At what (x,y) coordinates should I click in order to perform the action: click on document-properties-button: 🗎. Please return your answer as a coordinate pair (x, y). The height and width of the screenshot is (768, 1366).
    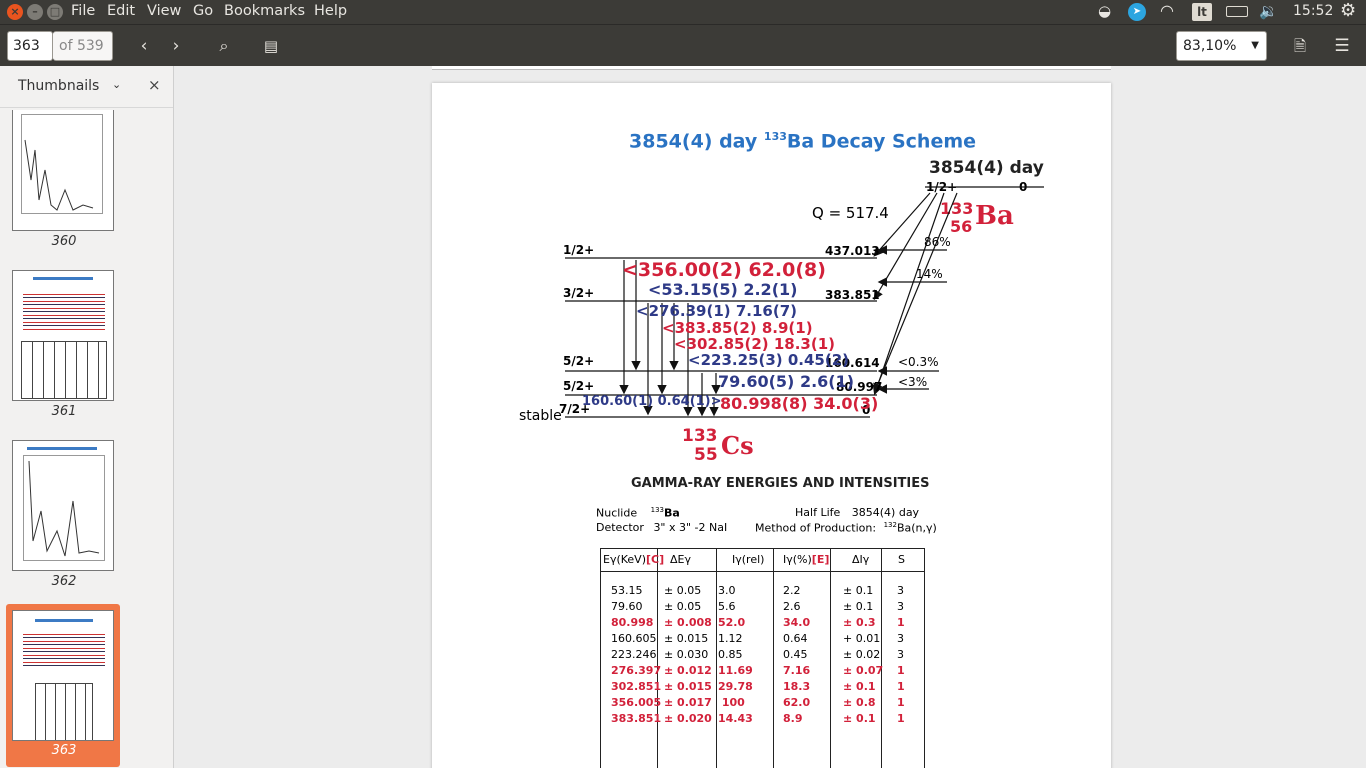
    Looking at the image, I should click on (1300, 46).